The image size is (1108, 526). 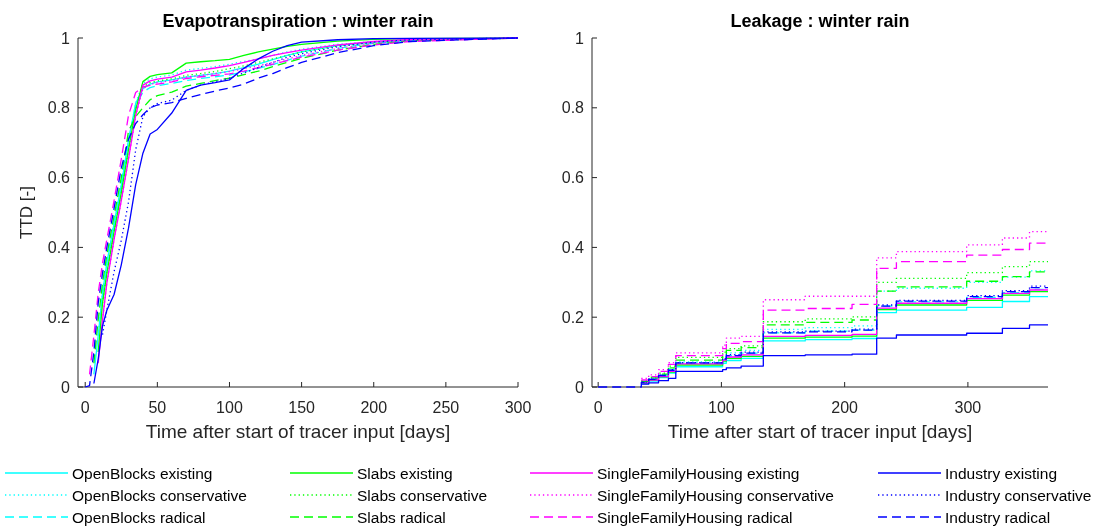 I want to click on legend-label: Industry radical, so click(x=998, y=517).